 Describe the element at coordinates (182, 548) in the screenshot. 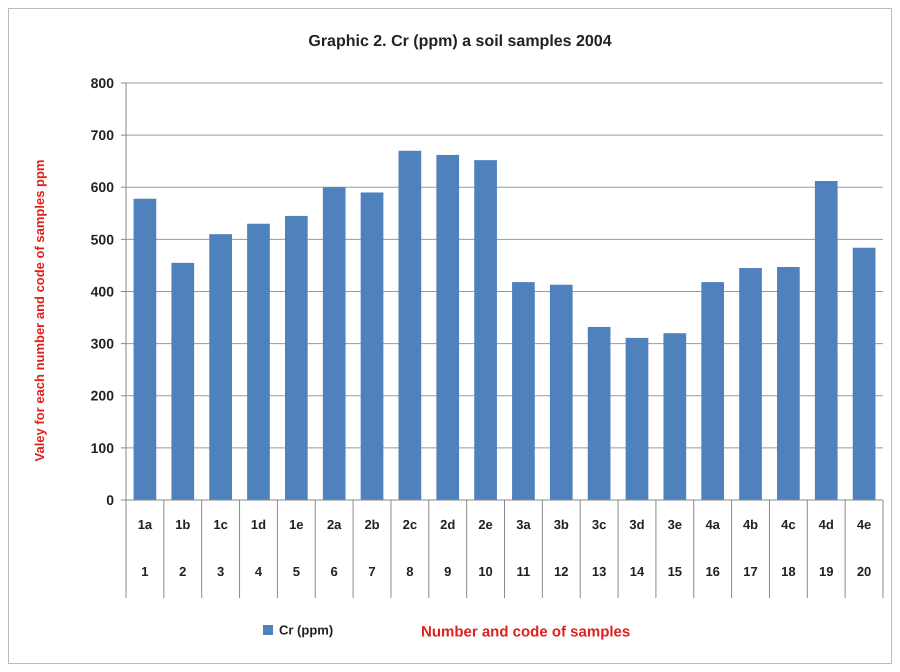

I see `category-label: 1b 2` at that location.